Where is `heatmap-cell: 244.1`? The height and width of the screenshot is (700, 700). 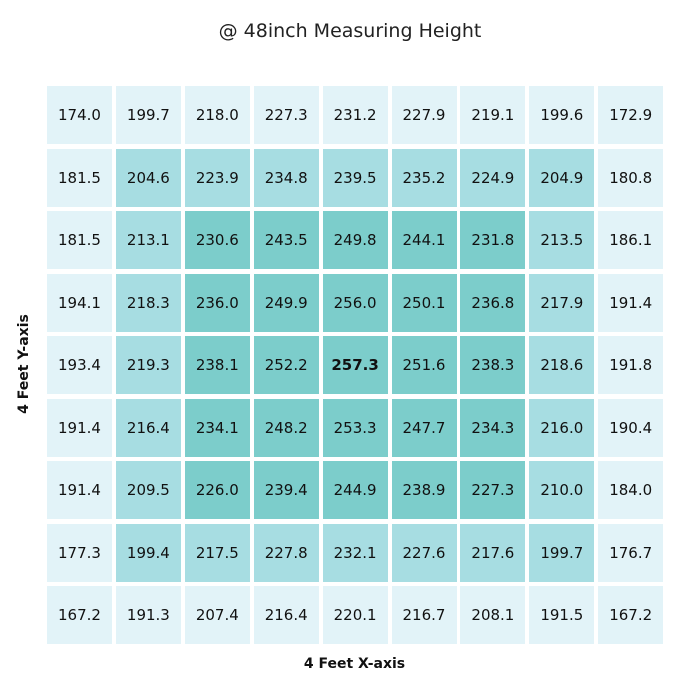 heatmap-cell: 244.1 is located at coordinates (424, 240).